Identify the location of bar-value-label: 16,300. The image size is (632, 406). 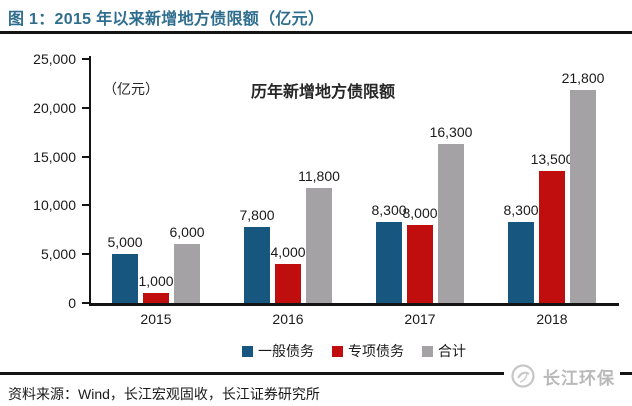
(451, 131).